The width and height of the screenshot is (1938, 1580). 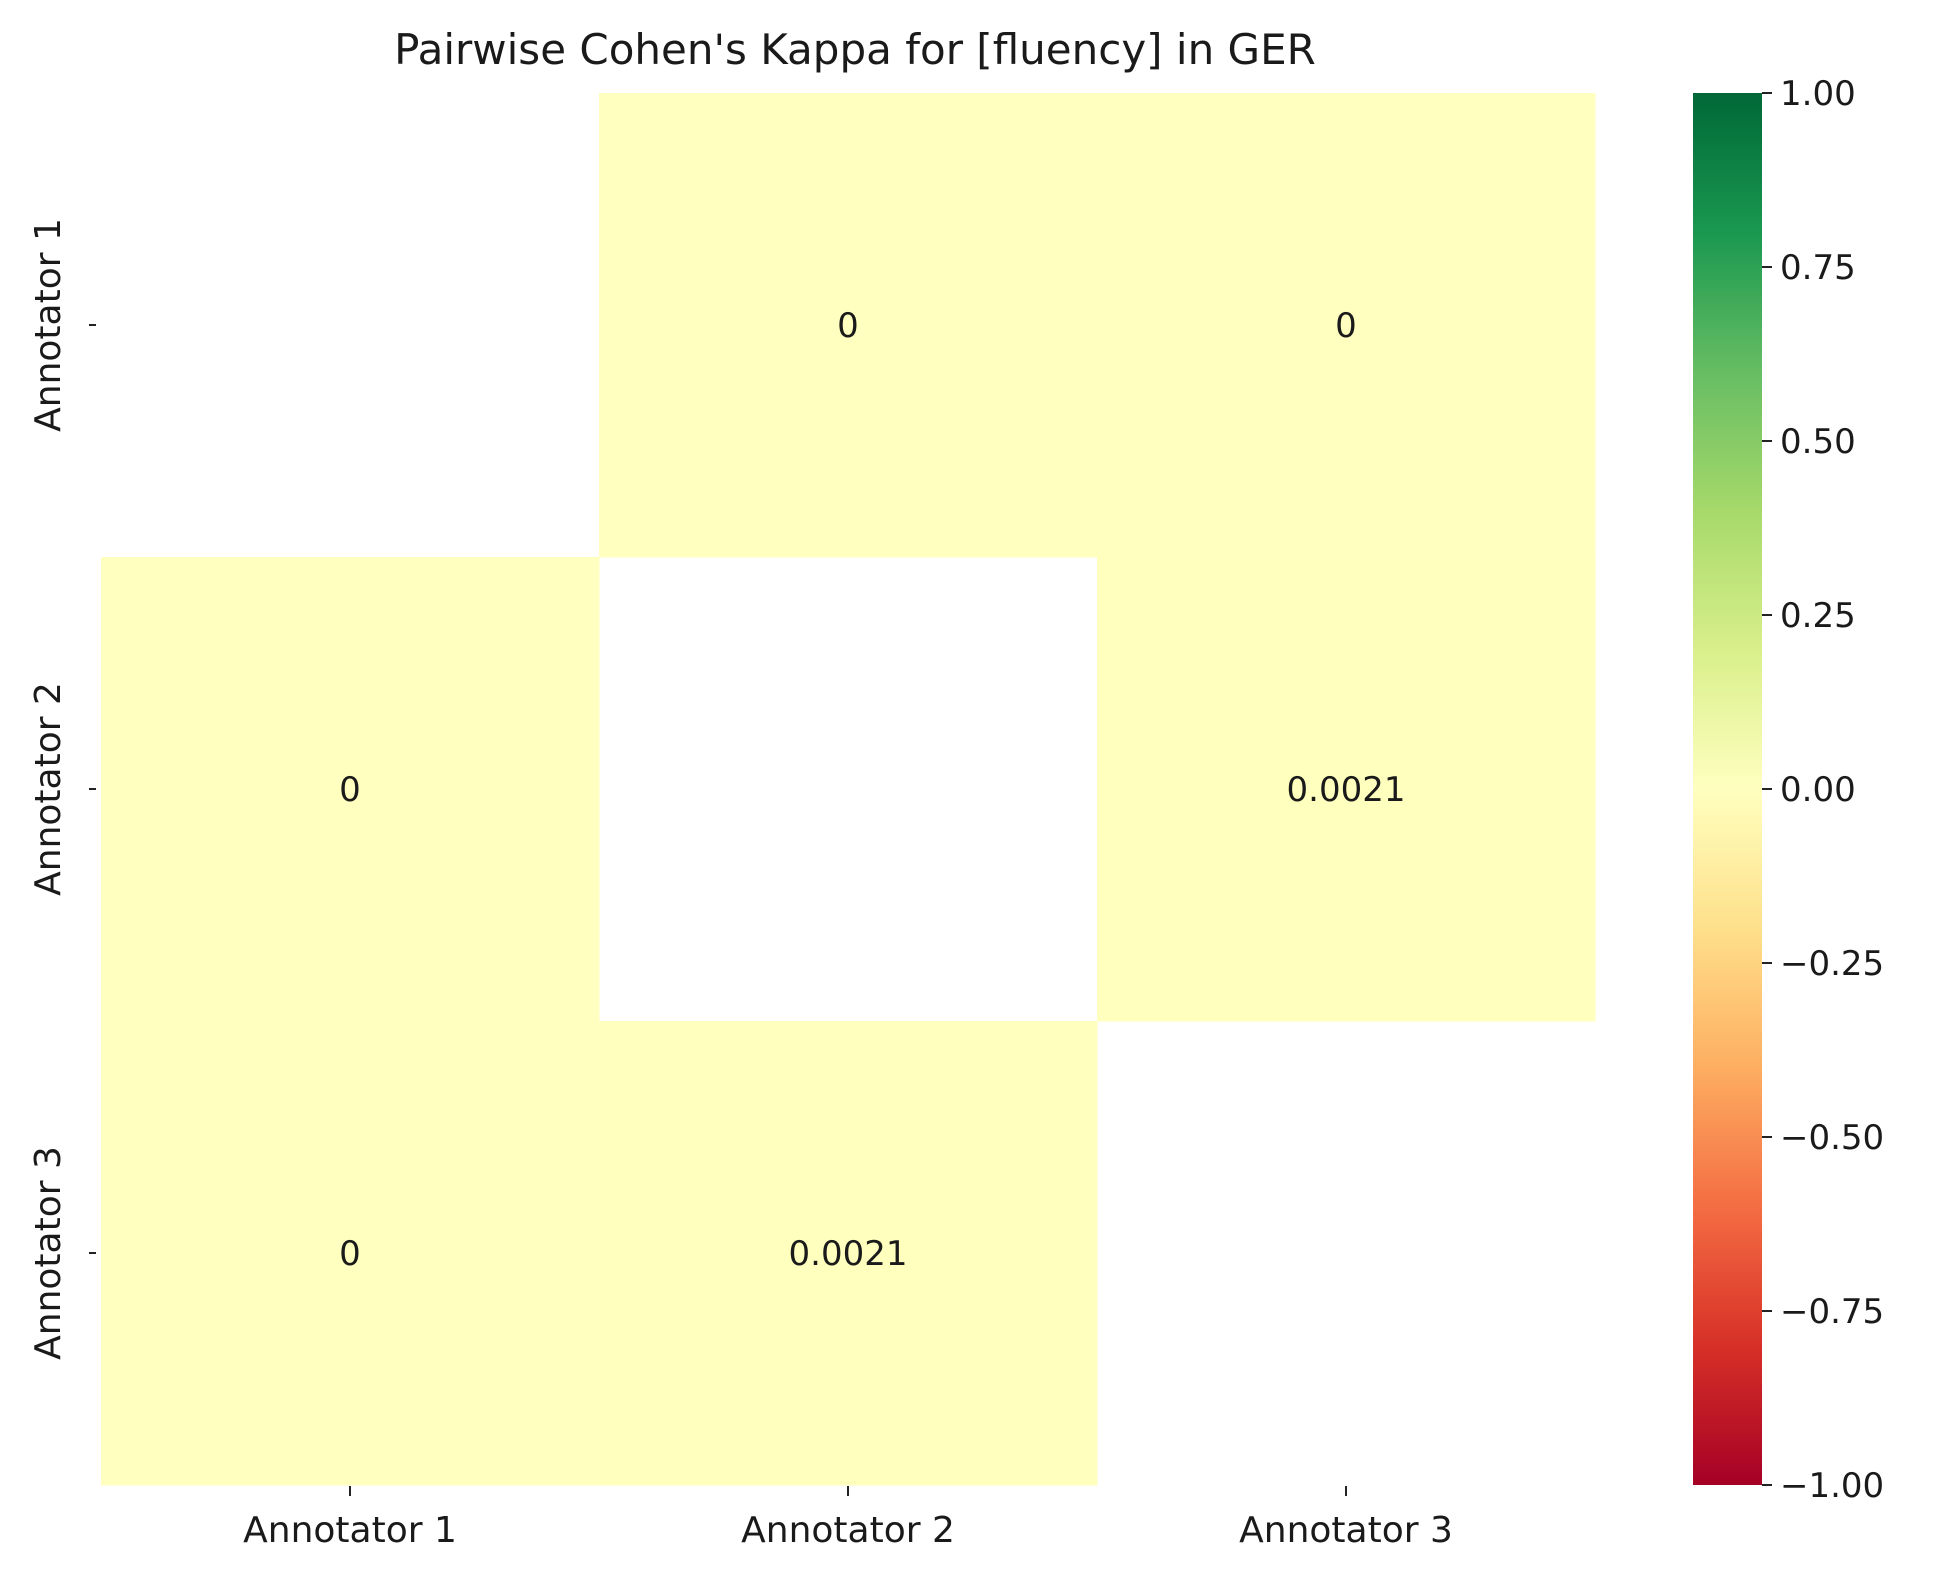 I want to click on cell-label-r1-c3: 0, so click(x=1346, y=326).